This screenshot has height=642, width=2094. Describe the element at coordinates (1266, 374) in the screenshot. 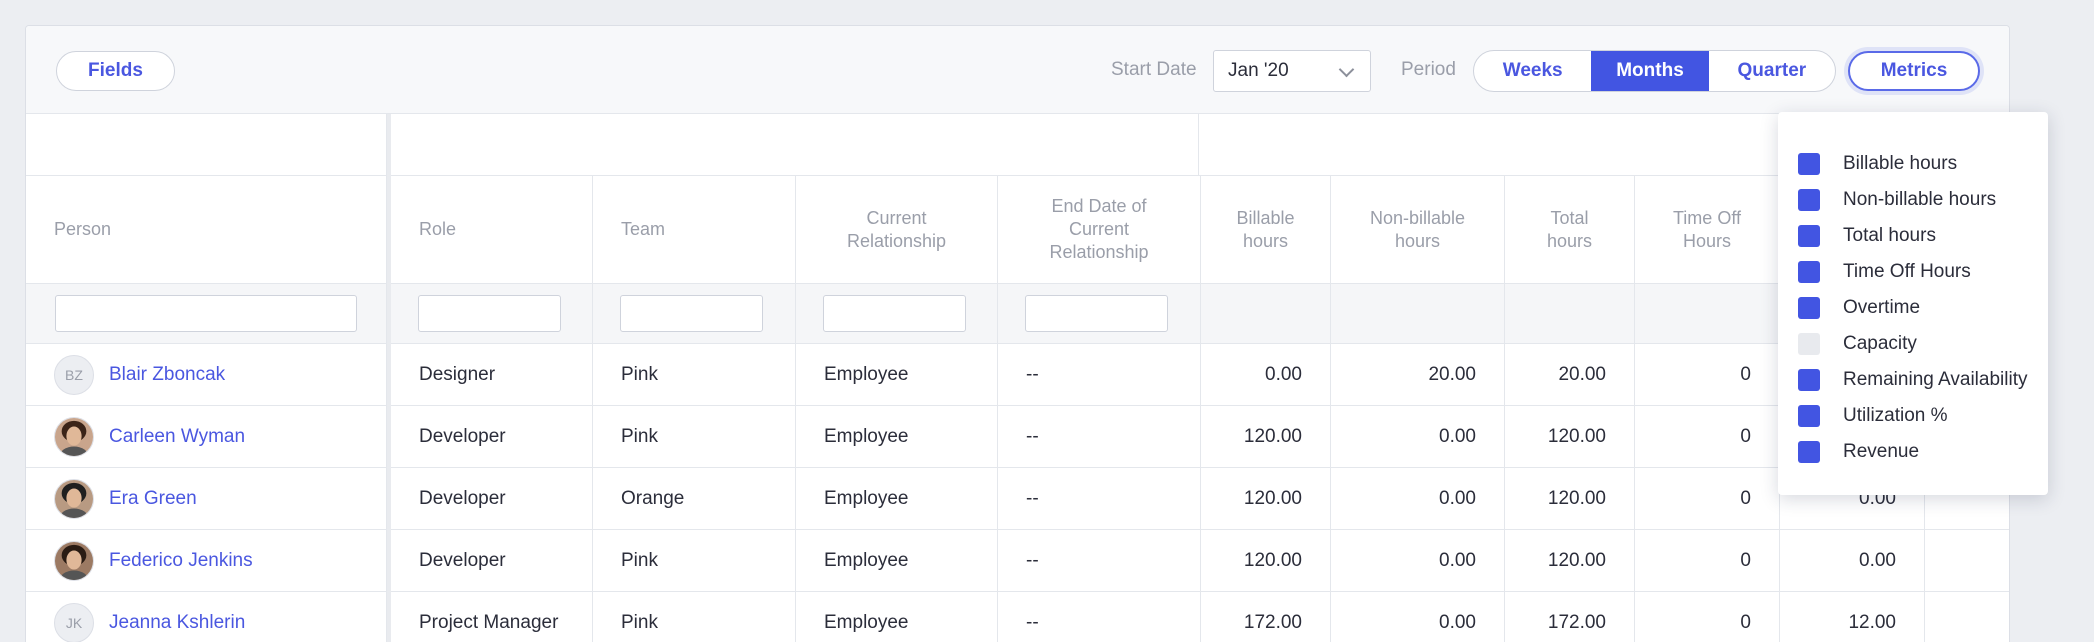

I see `cell-billable: 0.00` at that location.